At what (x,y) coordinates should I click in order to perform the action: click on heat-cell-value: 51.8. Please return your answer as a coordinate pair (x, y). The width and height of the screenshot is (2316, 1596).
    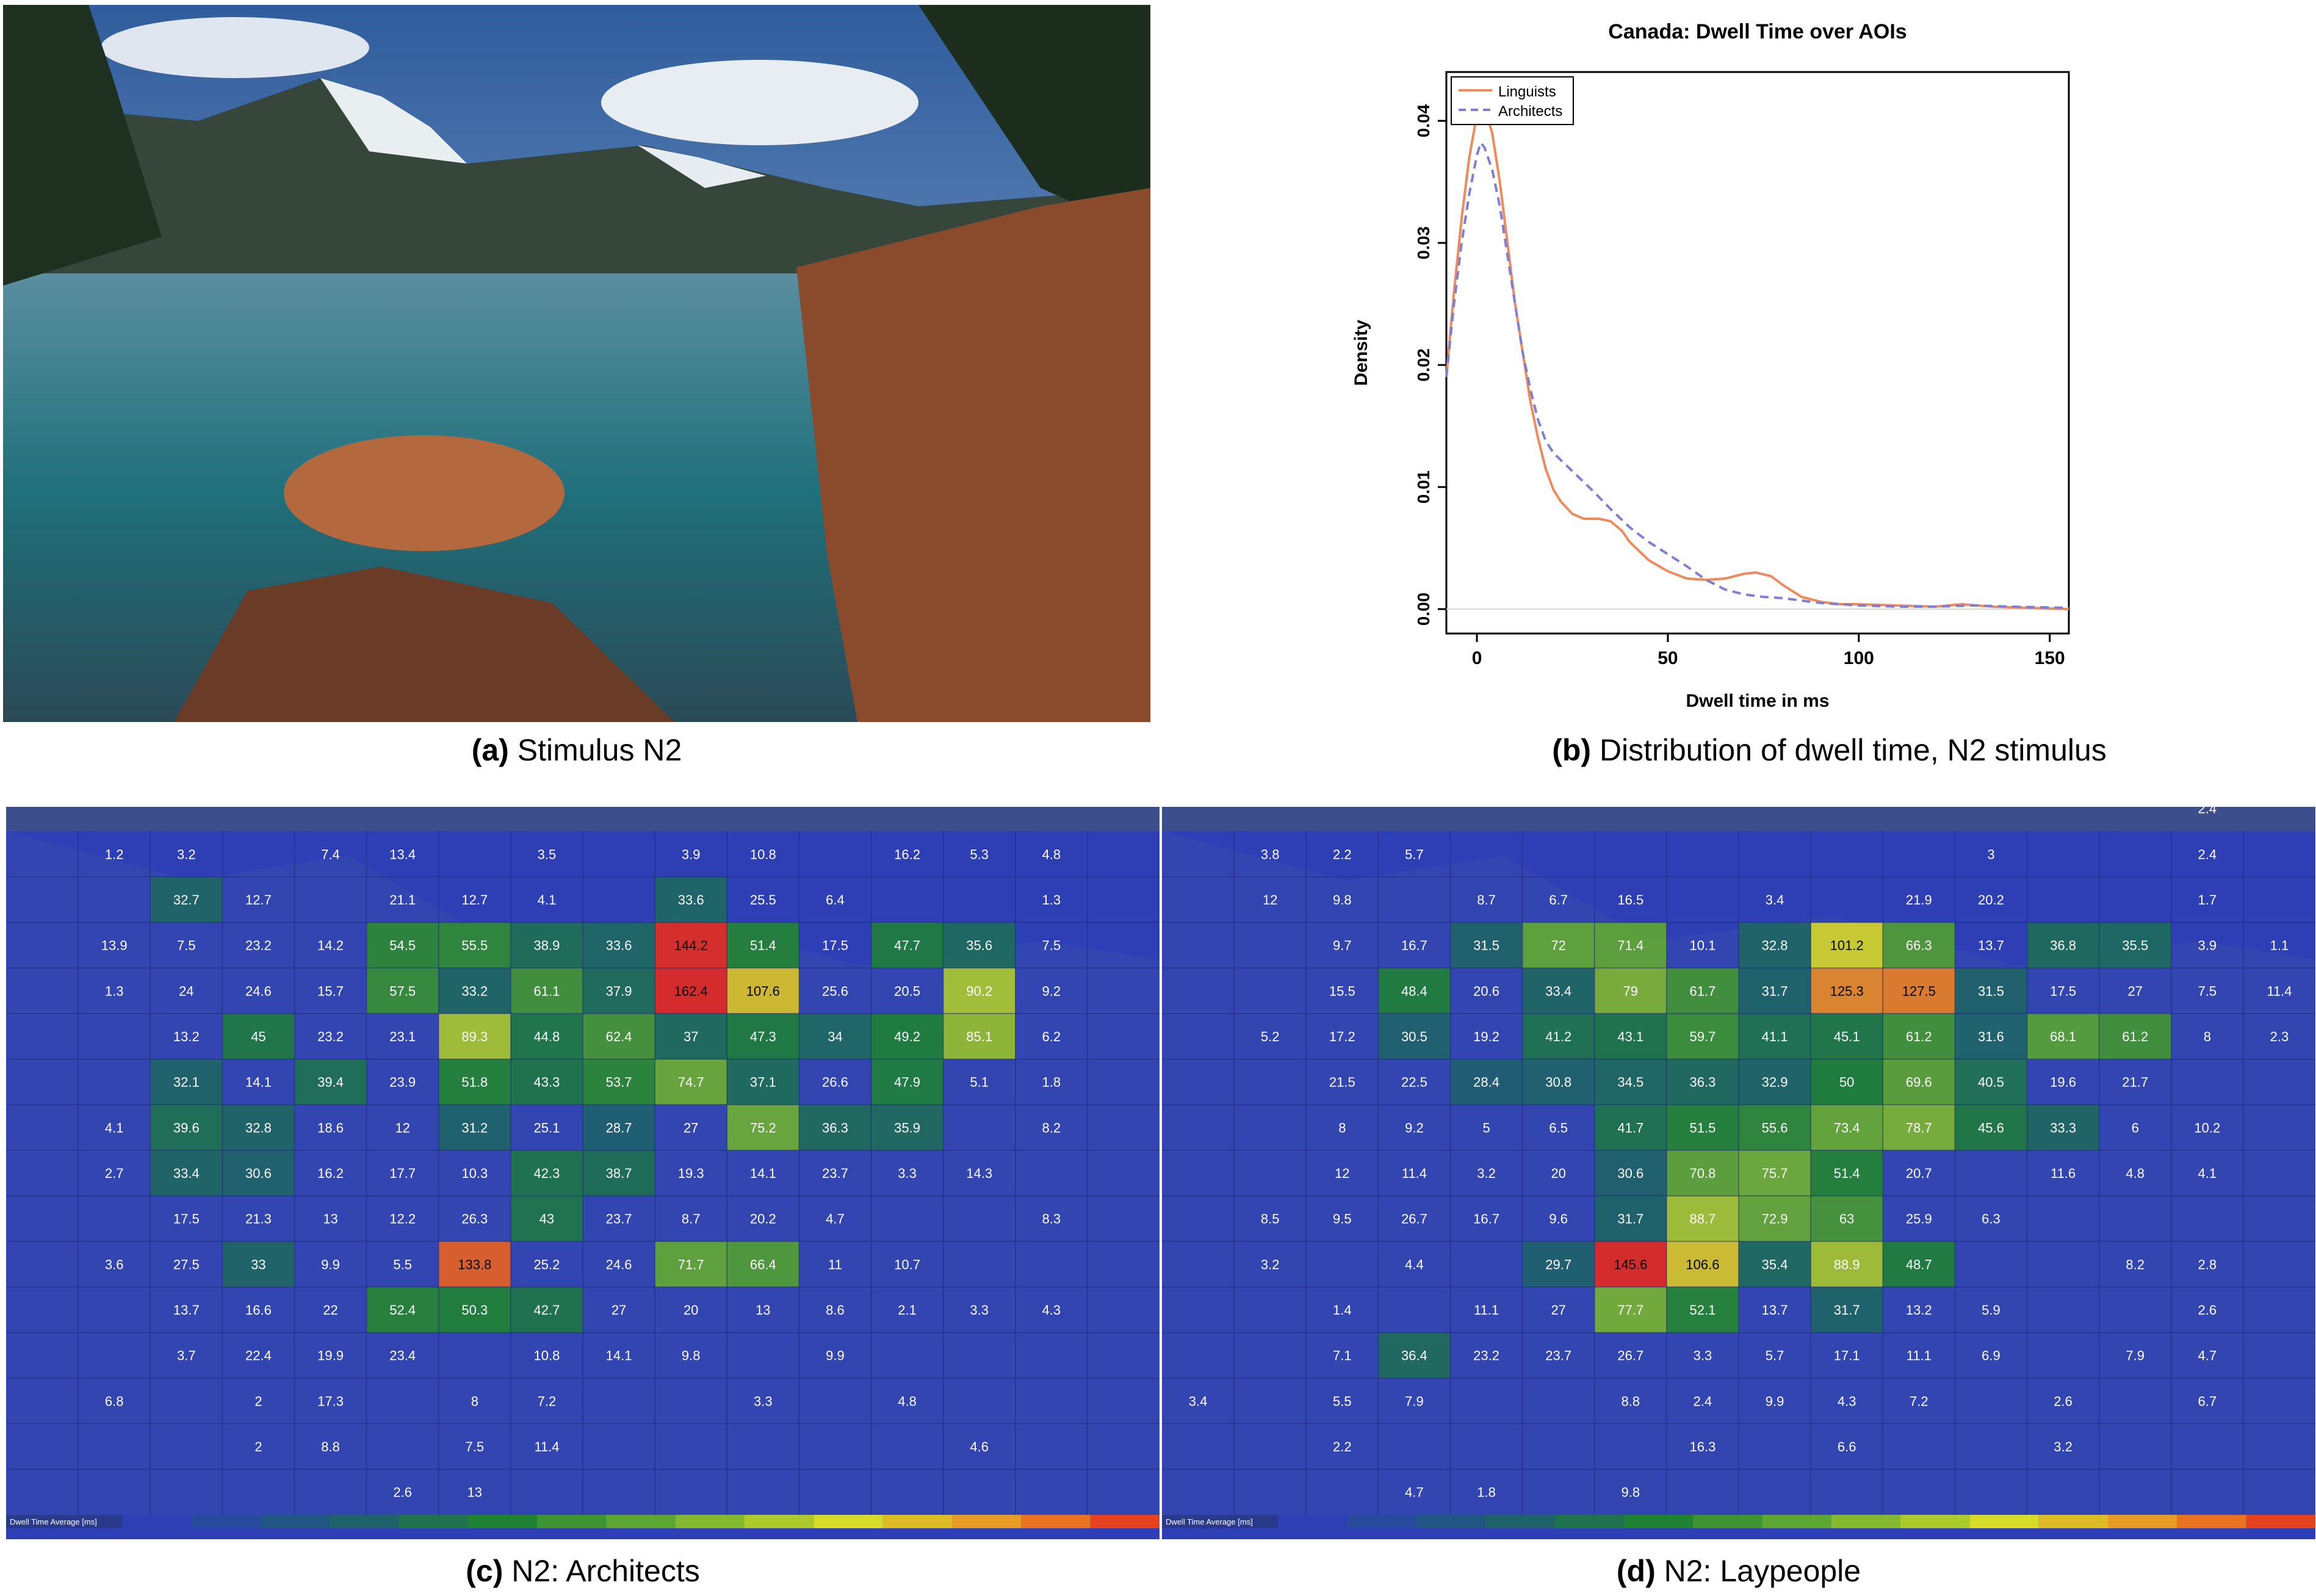
    Looking at the image, I should click on (475, 1082).